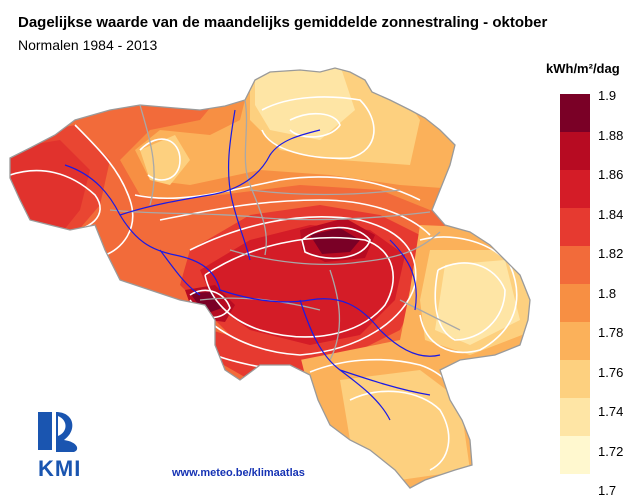  What do you see at coordinates (611, 135) in the screenshot?
I see `legend-tick-label: 1.88` at bounding box center [611, 135].